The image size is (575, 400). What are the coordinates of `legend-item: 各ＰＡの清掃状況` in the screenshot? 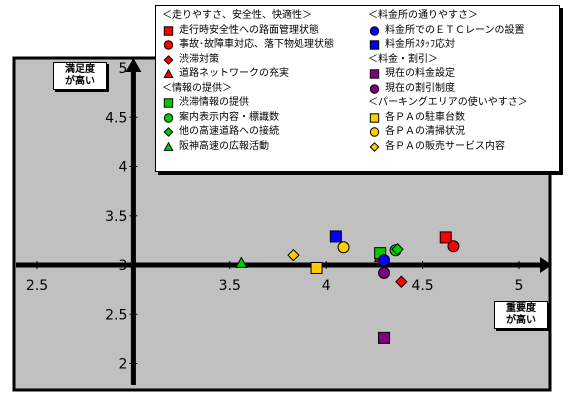 It's located at (448, 132).